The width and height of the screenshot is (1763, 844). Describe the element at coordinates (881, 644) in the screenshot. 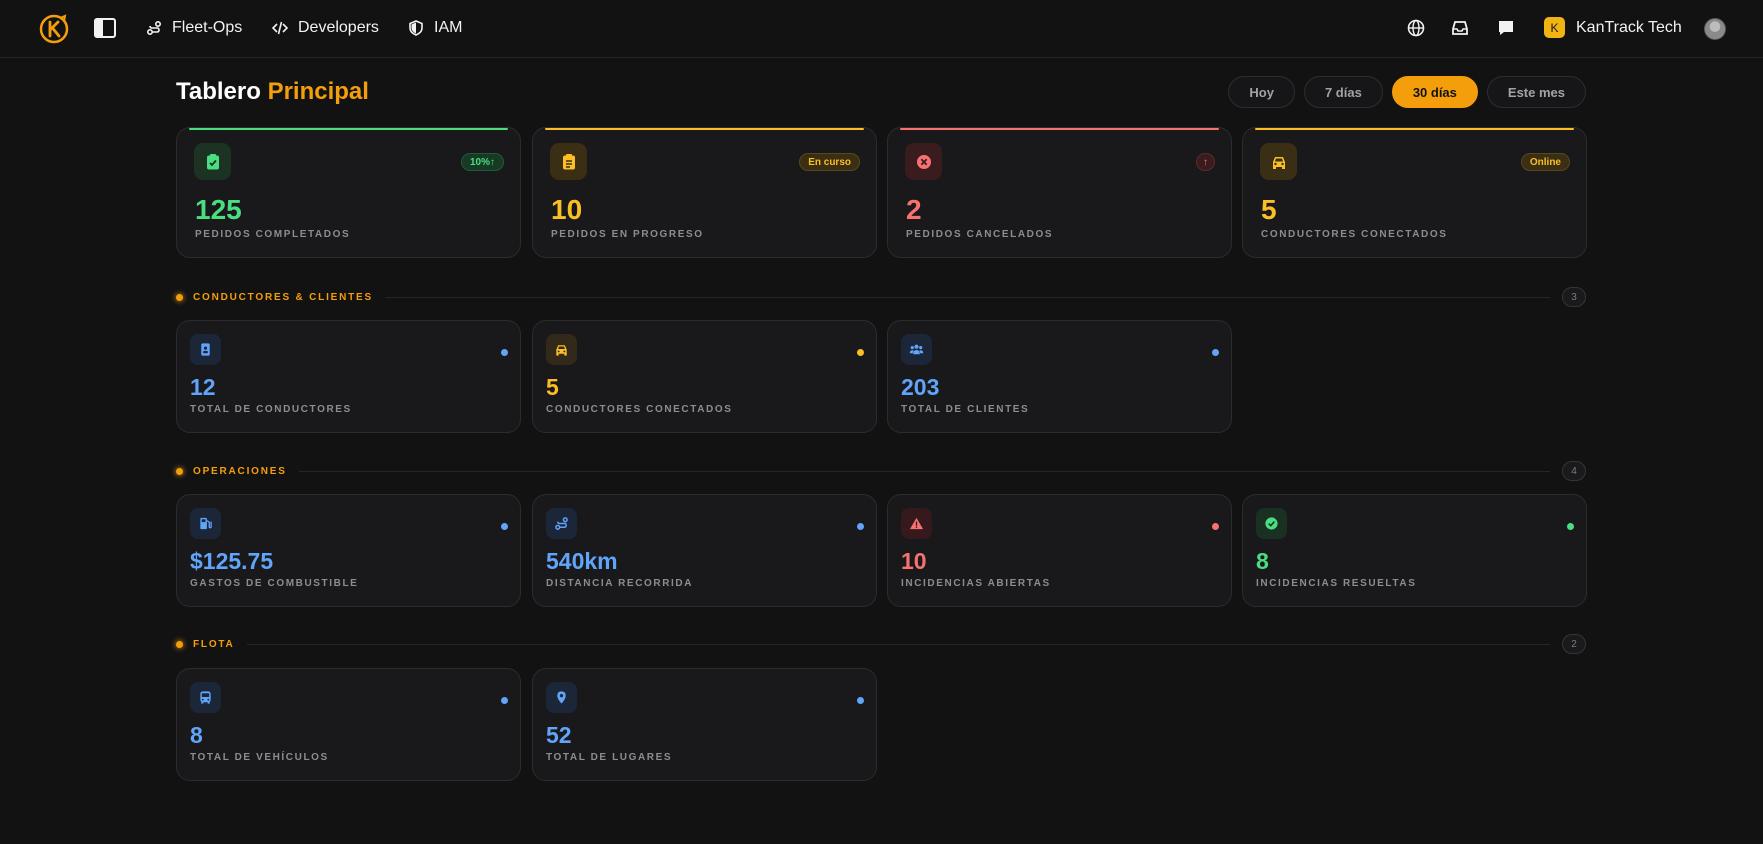

I see `section-header-fleet: FLOTA 2` at that location.